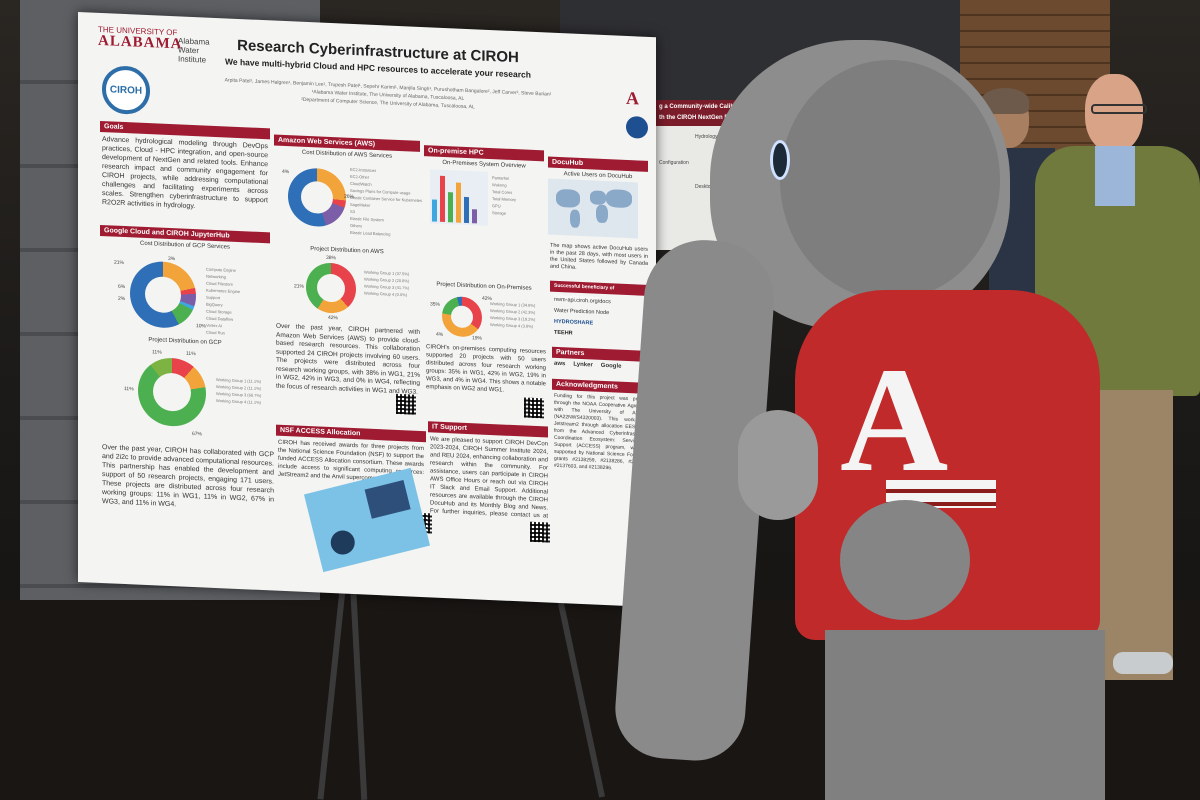 Image resolution: width=1200 pixels, height=800 pixels. Describe the element at coordinates (331, 258) in the screenshot. I see `aws-project-label: 38%` at that location.